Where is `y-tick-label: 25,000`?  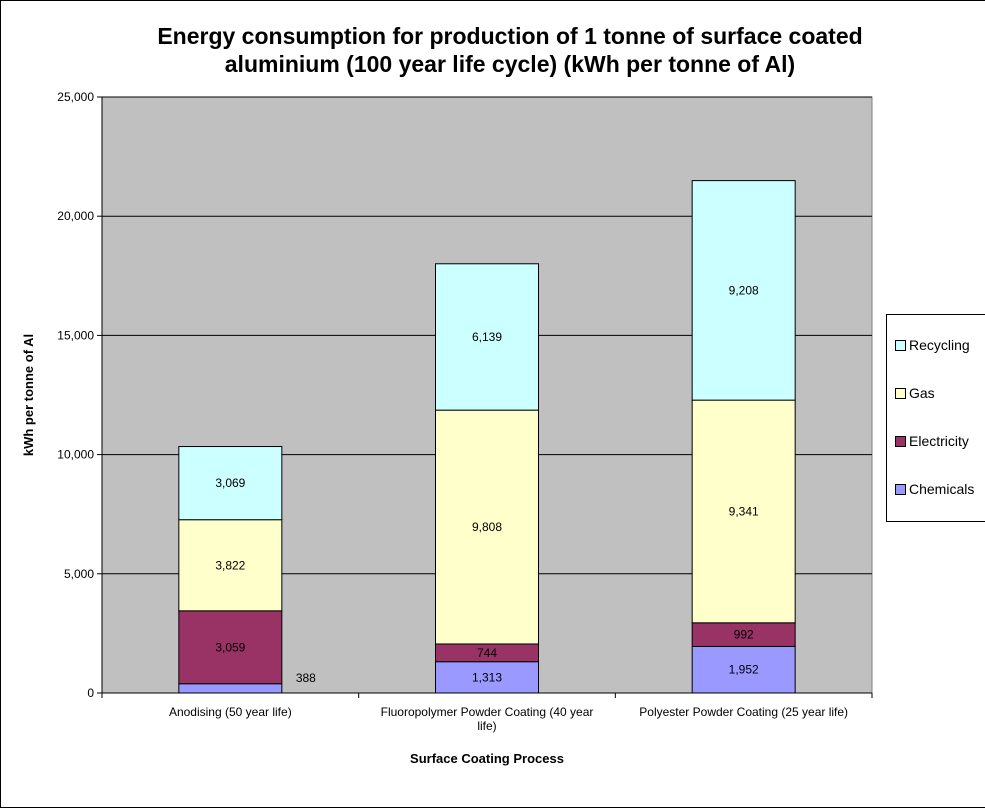
y-tick-label: 25,000 is located at coordinates (75, 97).